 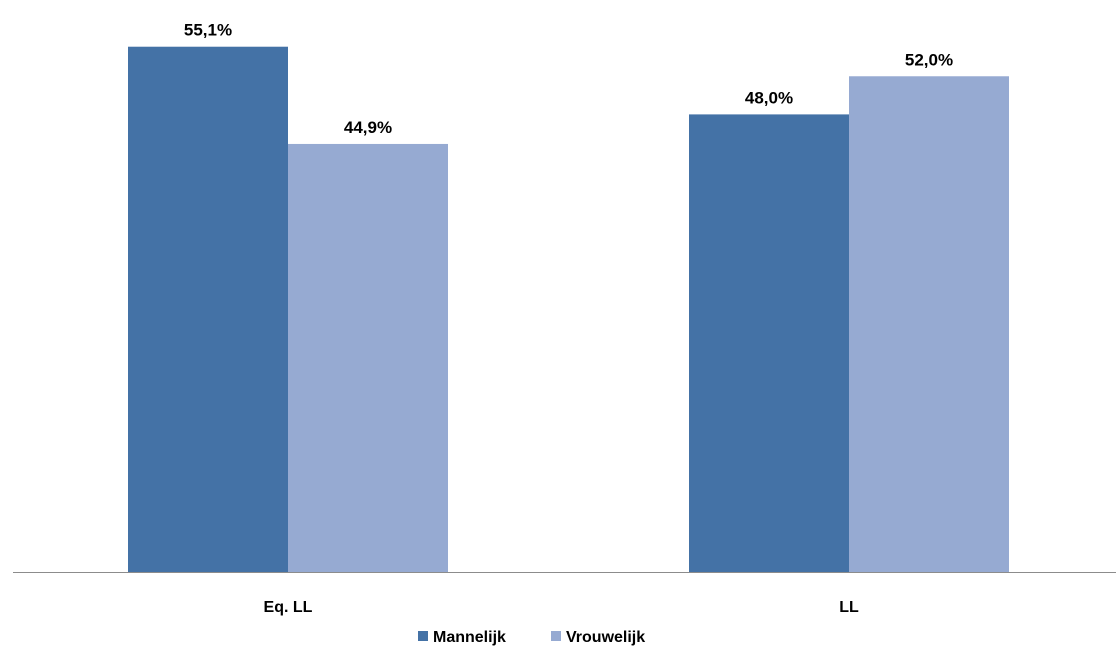 I want to click on legend-swatch-mannelijk, so click(x=423, y=636).